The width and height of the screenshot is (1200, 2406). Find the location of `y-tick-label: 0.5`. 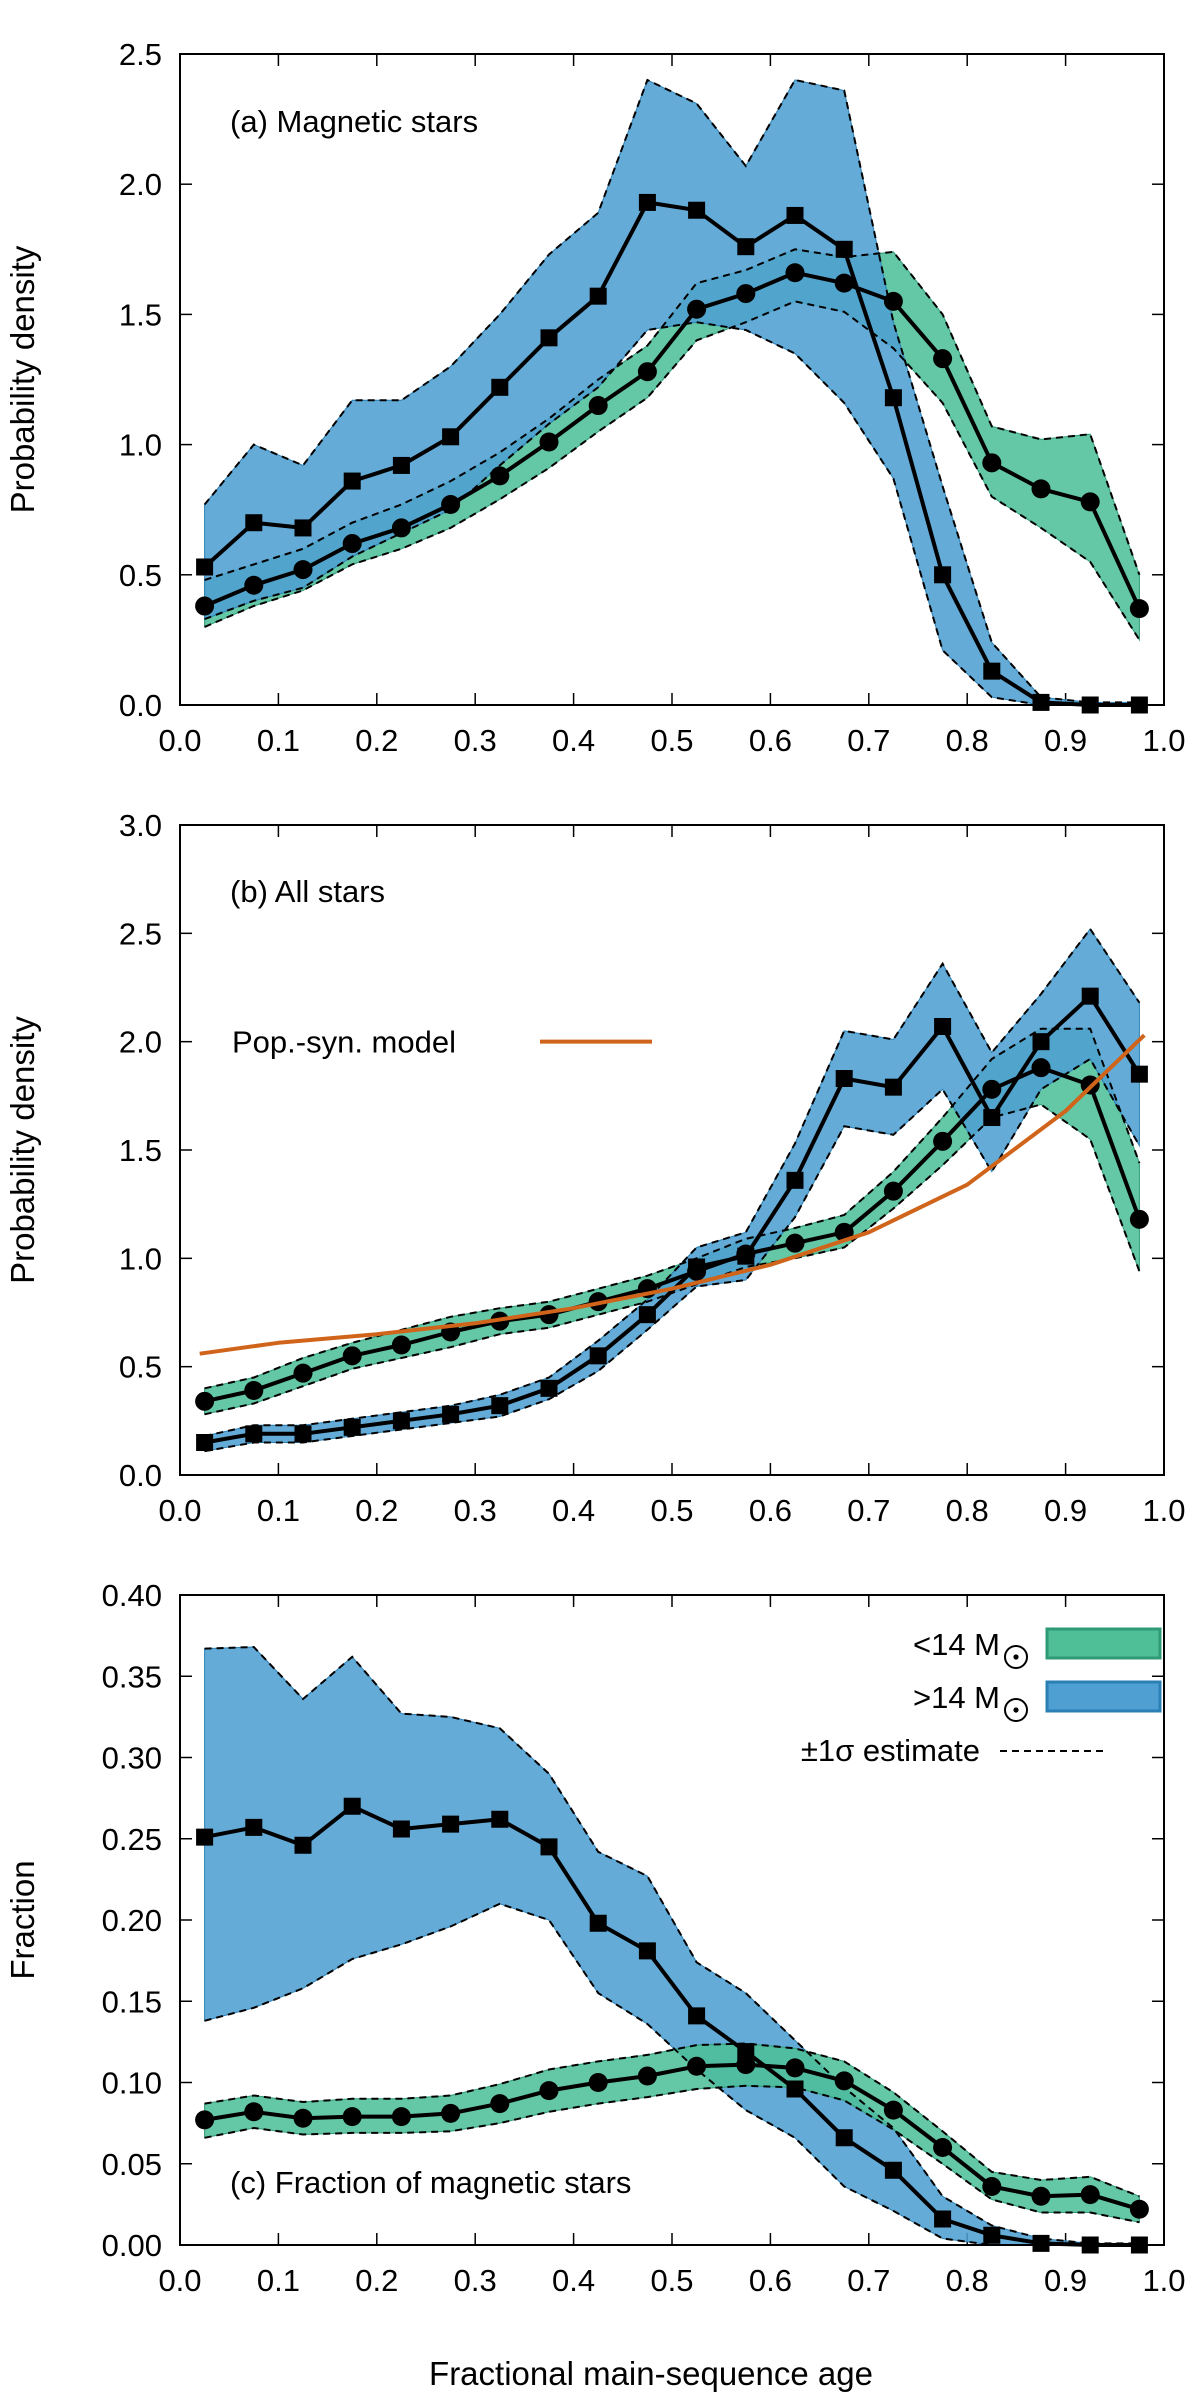

y-tick-label: 0.5 is located at coordinates (140, 575).